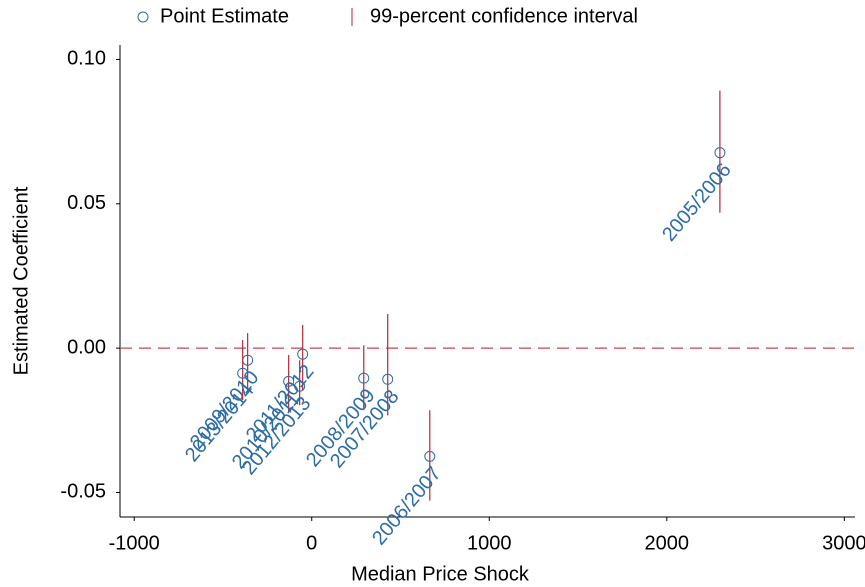  Describe the element at coordinates (504, 16) in the screenshot. I see `legend-label: 99-percent confidence interval` at that location.